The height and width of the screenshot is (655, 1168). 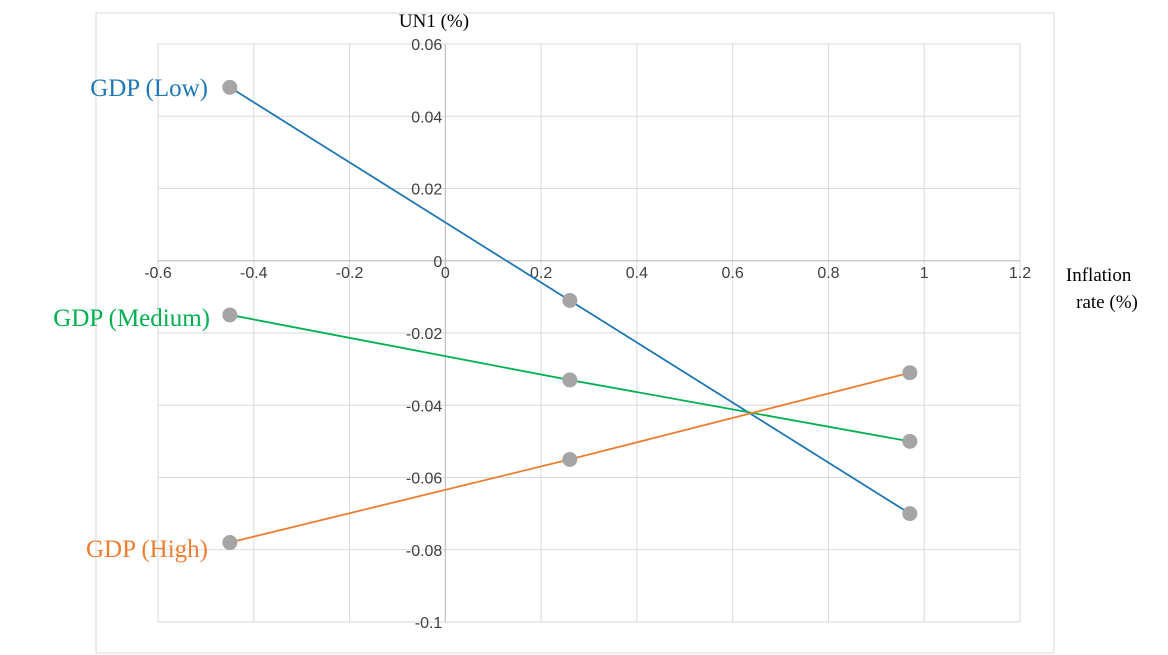 What do you see at coordinates (437, 262) in the screenshot?
I see `y-tick-label: 0` at bounding box center [437, 262].